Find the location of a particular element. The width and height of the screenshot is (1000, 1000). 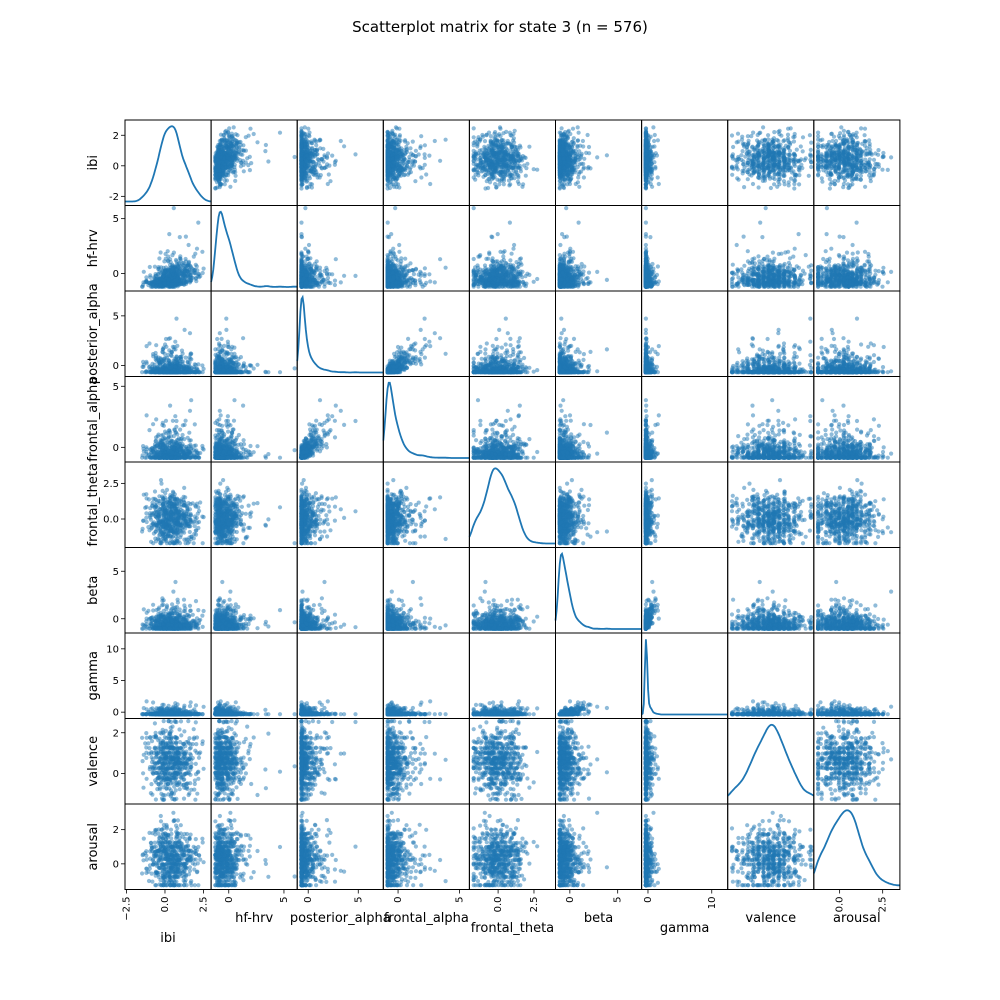

panel-ibi-vs-frontal_theta is located at coordinates (512, 162).